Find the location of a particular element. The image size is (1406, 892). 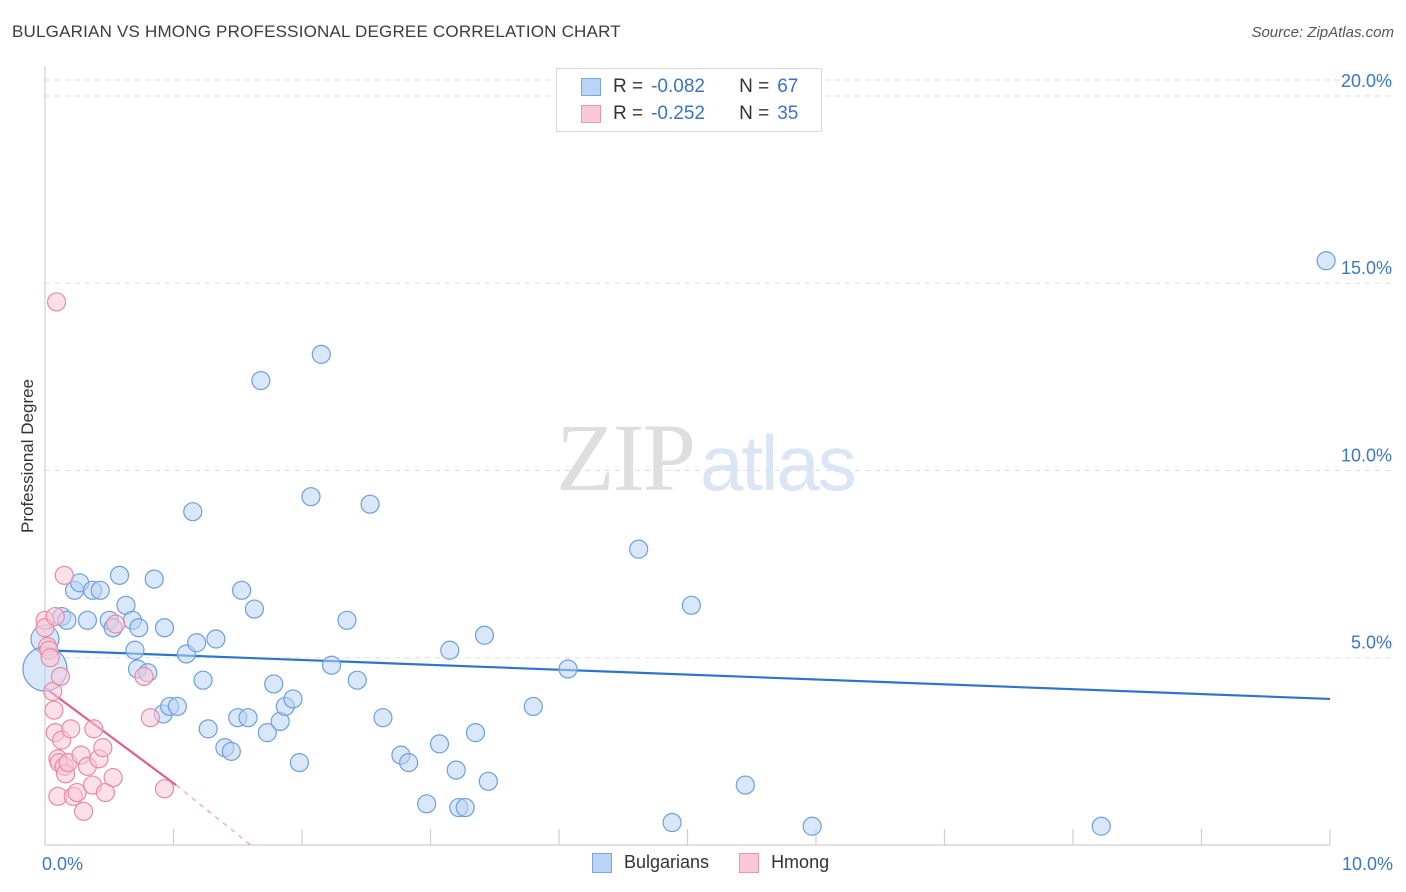

legend-row-bulgarians: R = -0.082 N = 67 is located at coordinates (677, 87).